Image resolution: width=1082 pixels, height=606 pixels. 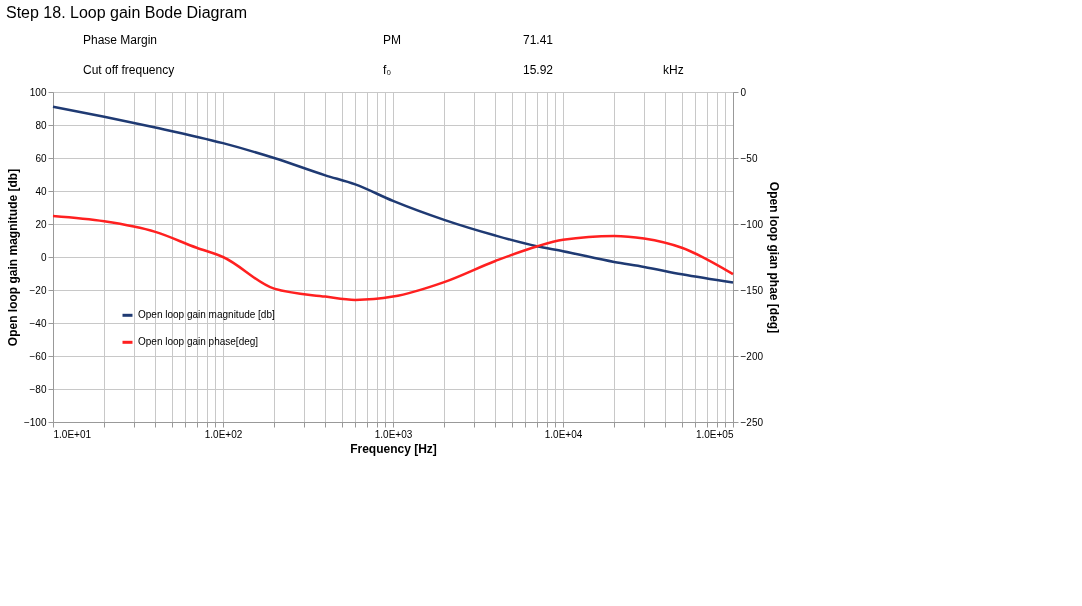 I want to click on text: 71.41, so click(x=538, y=40).